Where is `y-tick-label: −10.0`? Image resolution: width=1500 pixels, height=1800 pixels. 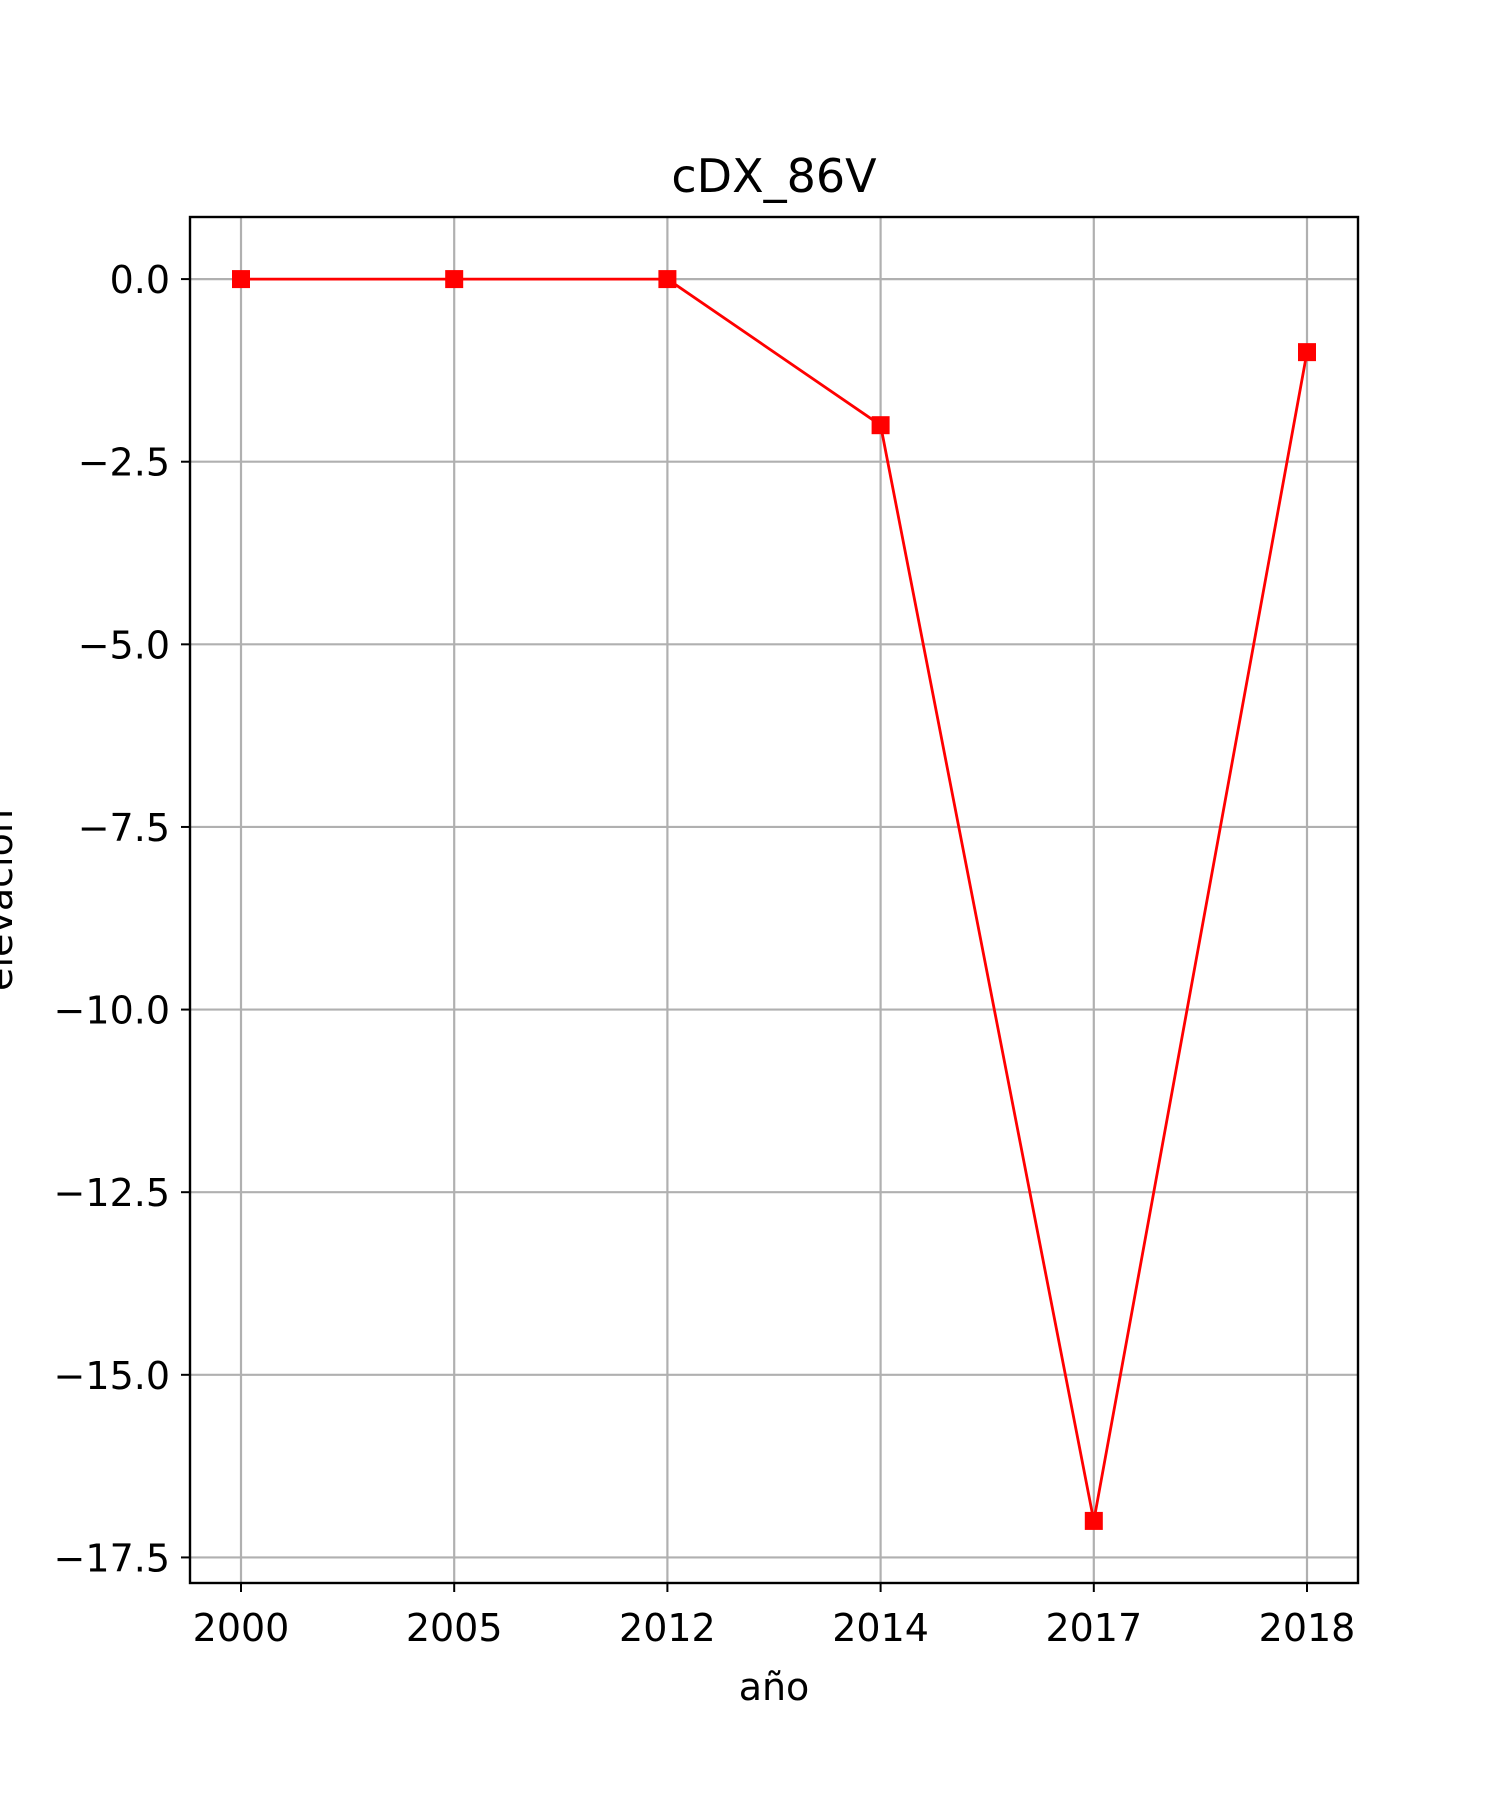 y-tick-label: −10.0 is located at coordinates (112, 1011).